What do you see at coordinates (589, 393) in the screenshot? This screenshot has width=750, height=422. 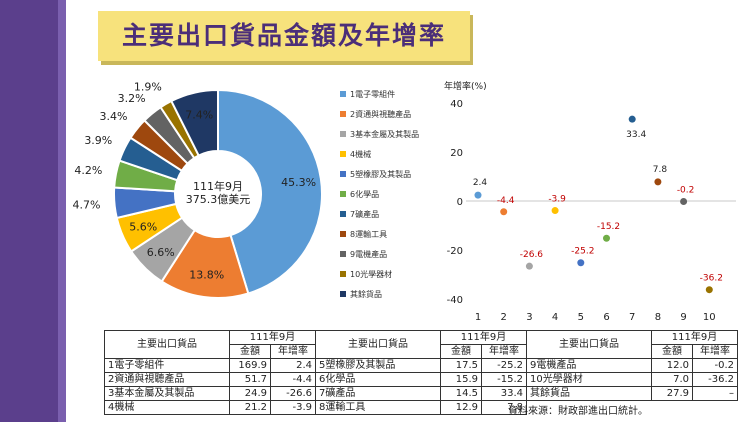 I see `table-cell-name: 其餘貨品` at bounding box center [589, 393].